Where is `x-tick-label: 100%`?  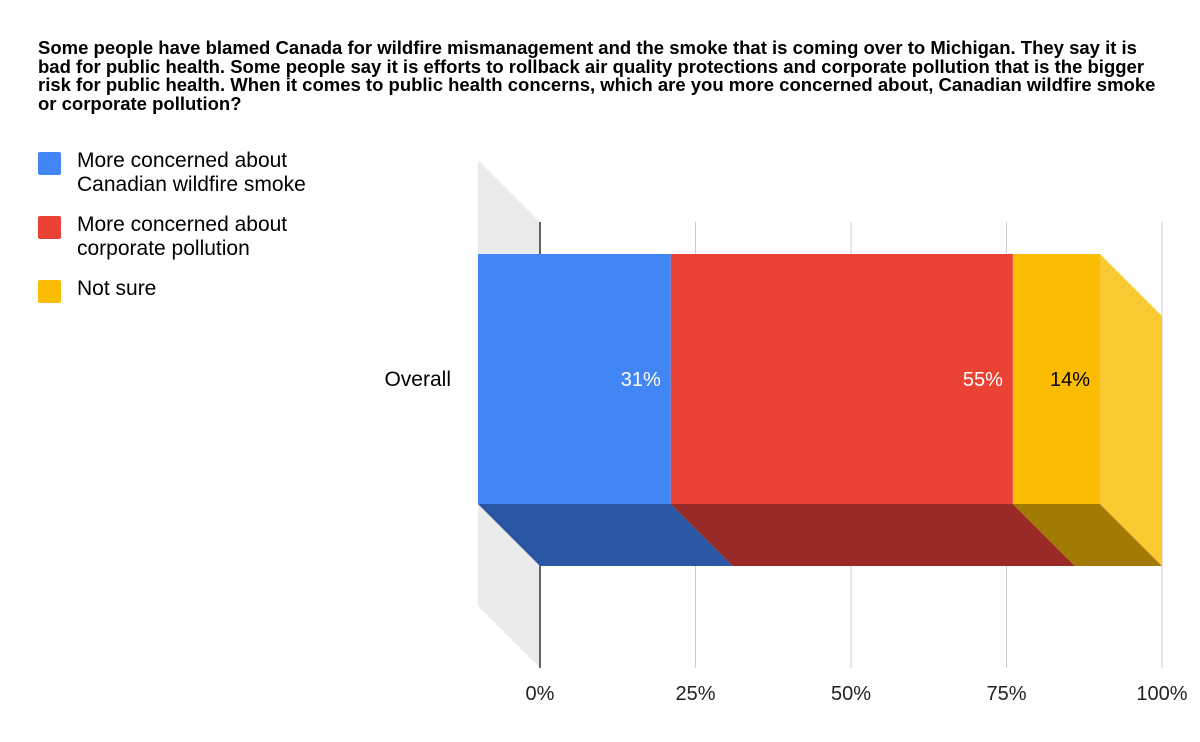 x-tick-label: 100% is located at coordinates (1161, 694).